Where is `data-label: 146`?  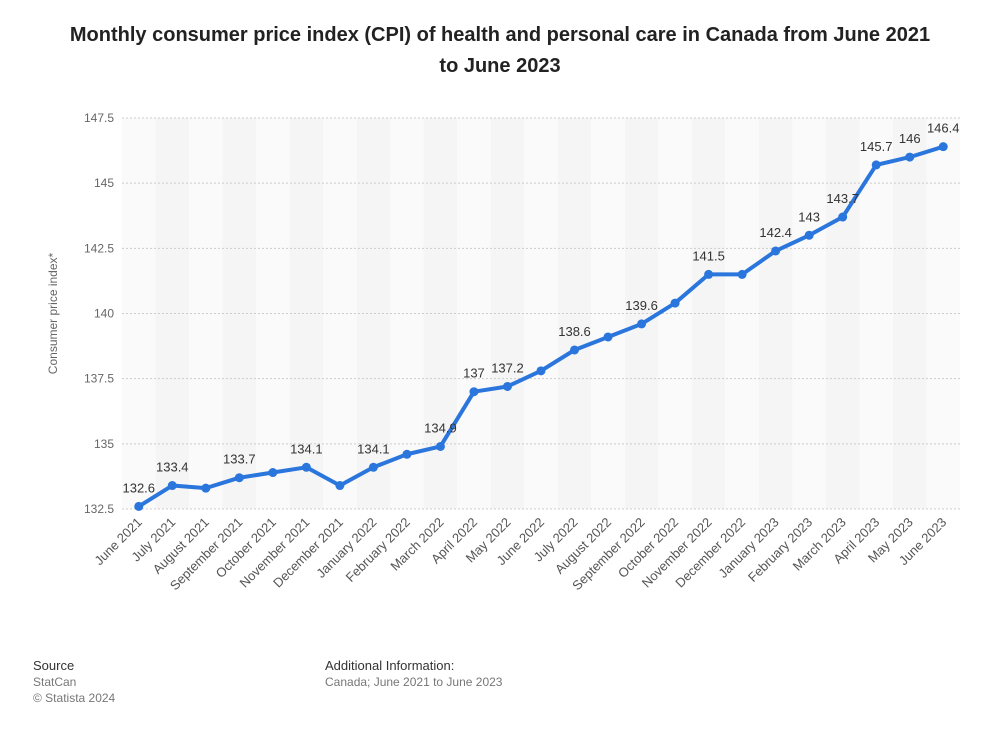
data-label: 146 is located at coordinates (910, 138).